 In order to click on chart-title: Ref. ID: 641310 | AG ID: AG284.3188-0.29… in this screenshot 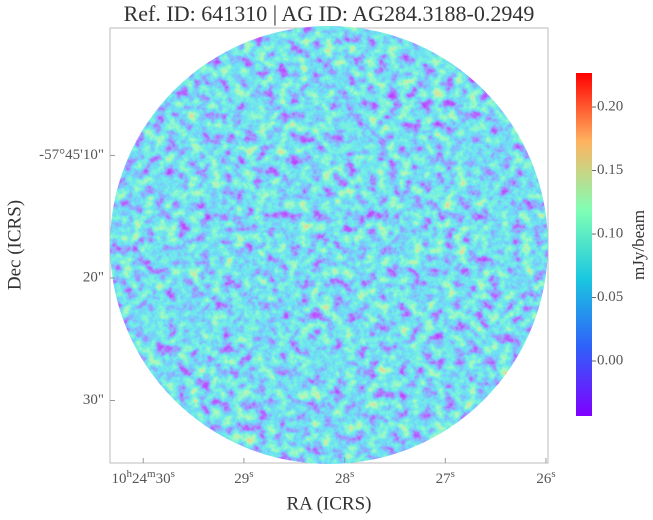, I will do `click(329, 13)`.